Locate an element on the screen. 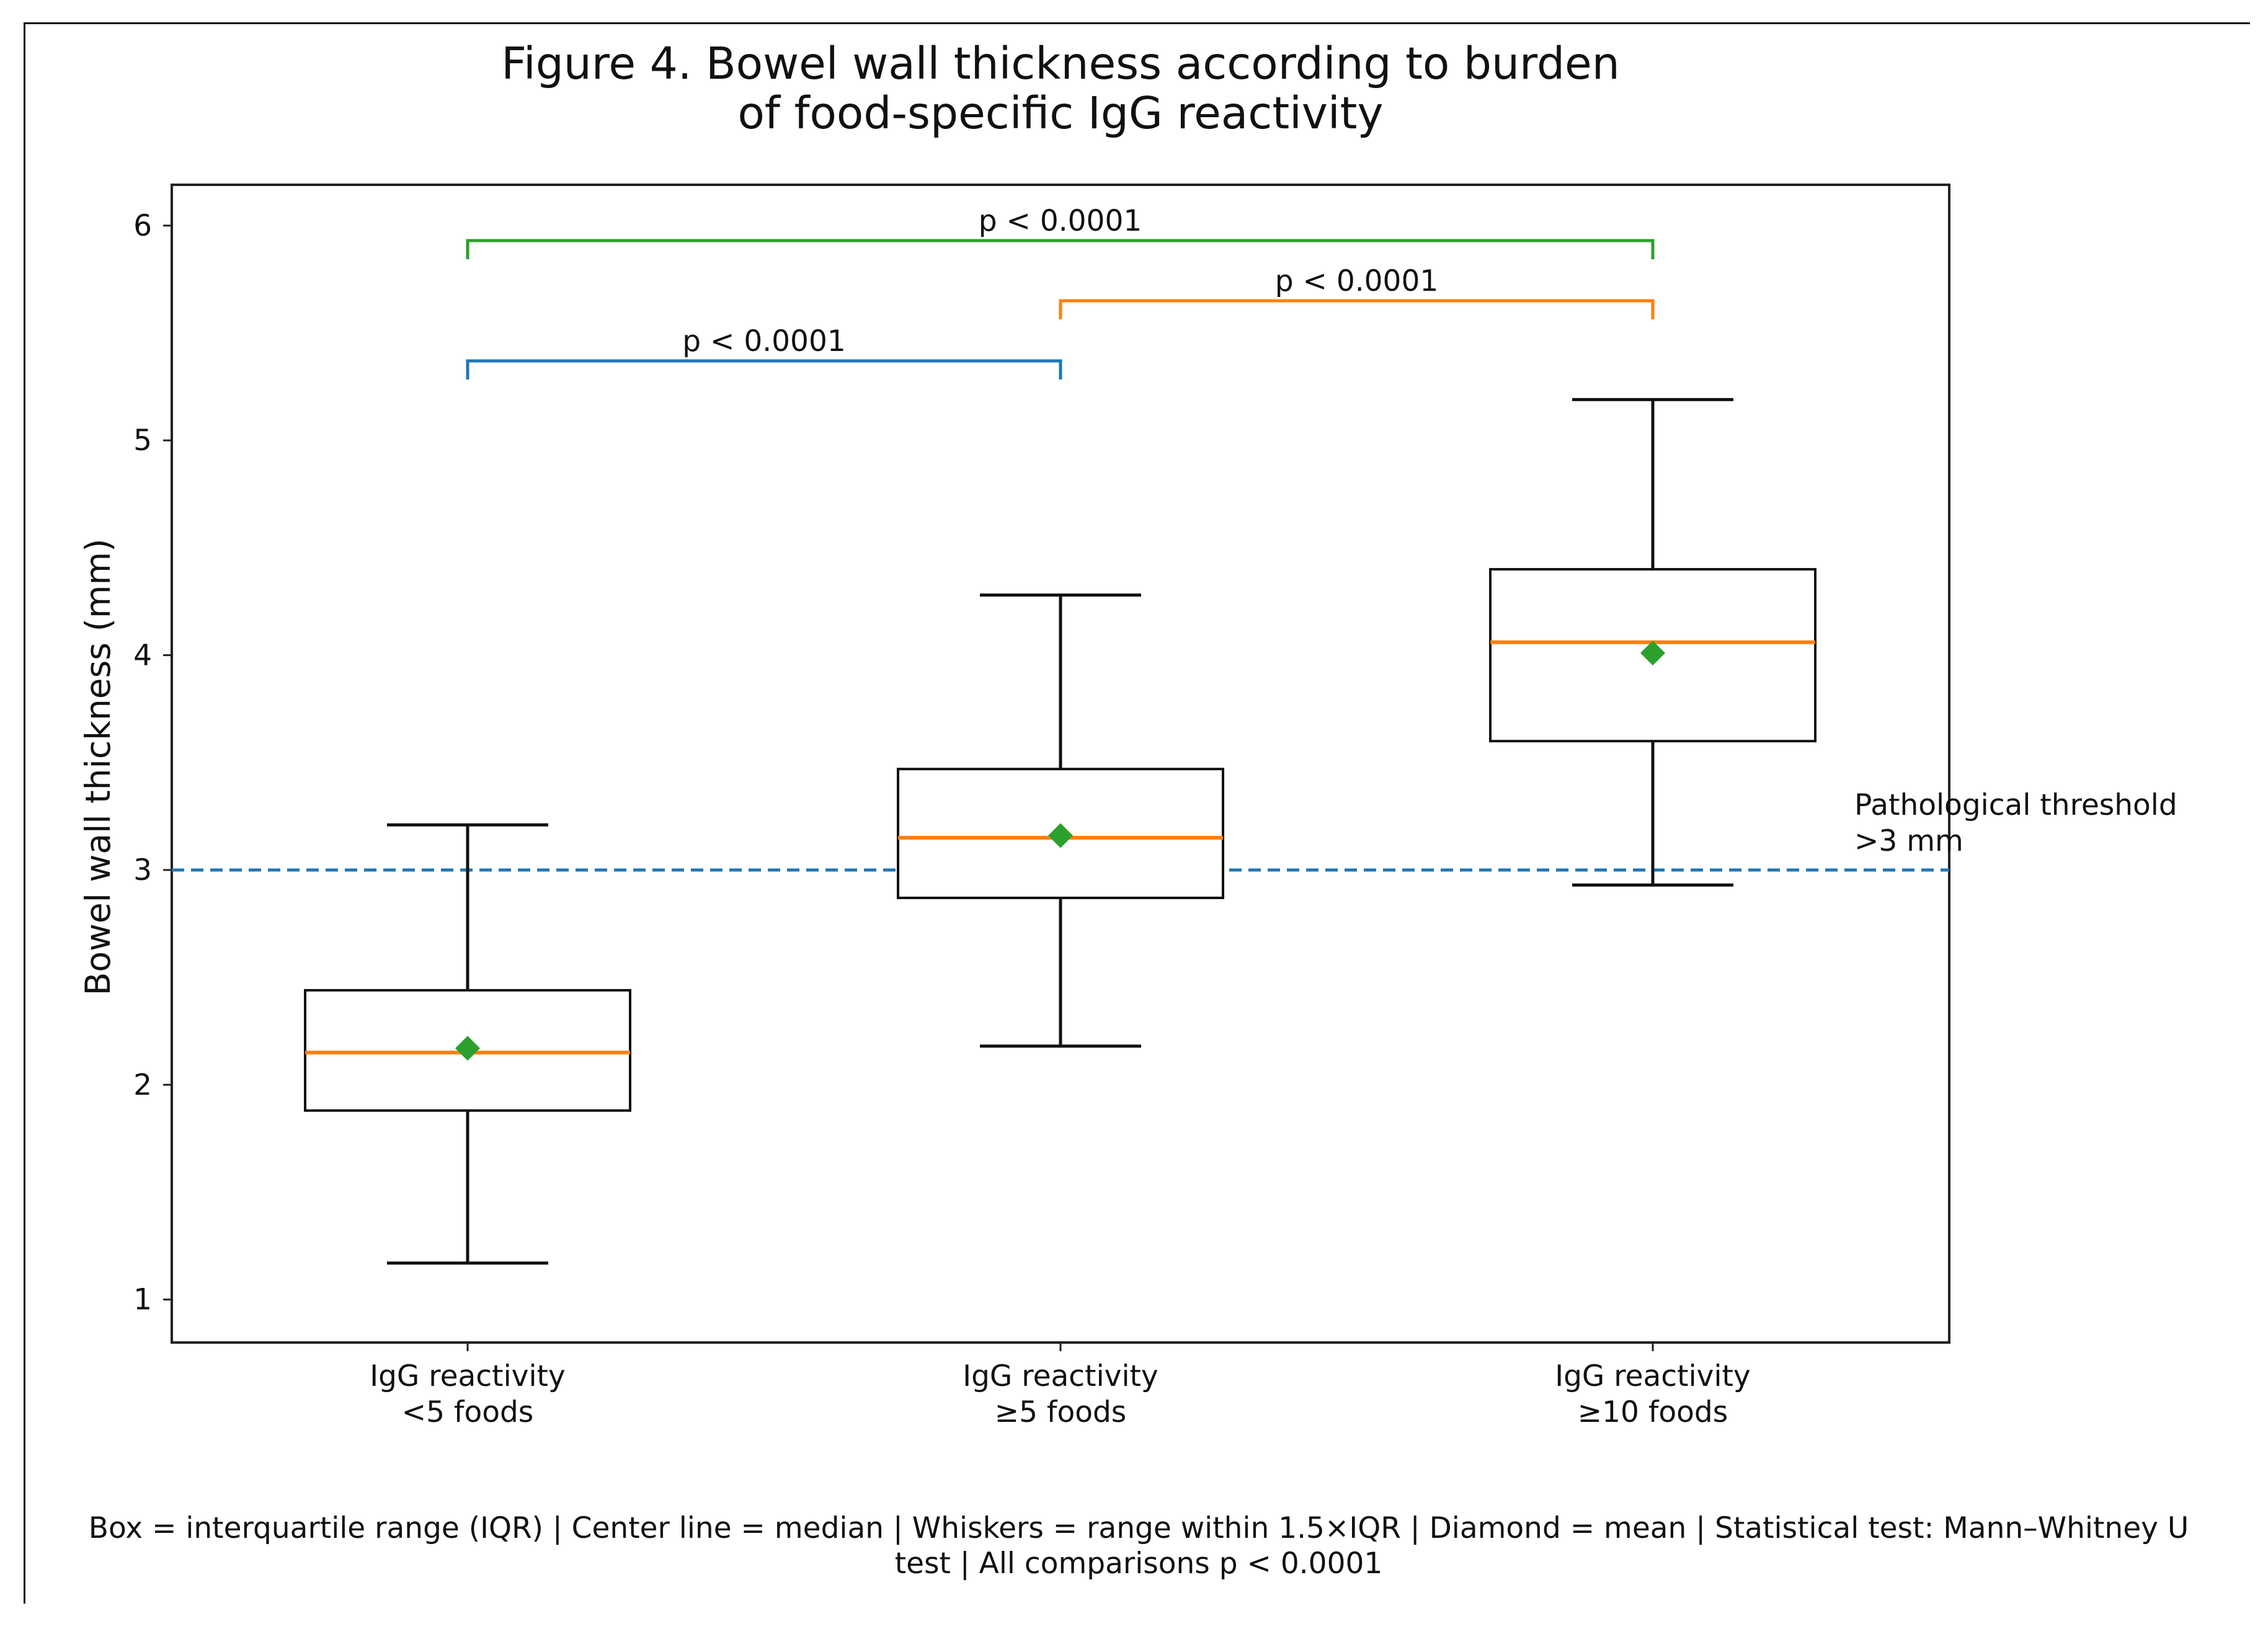 The width and height of the screenshot is (2268, 1629). threshold-label: Pathological threshold is located at coordinates (2015, 805).